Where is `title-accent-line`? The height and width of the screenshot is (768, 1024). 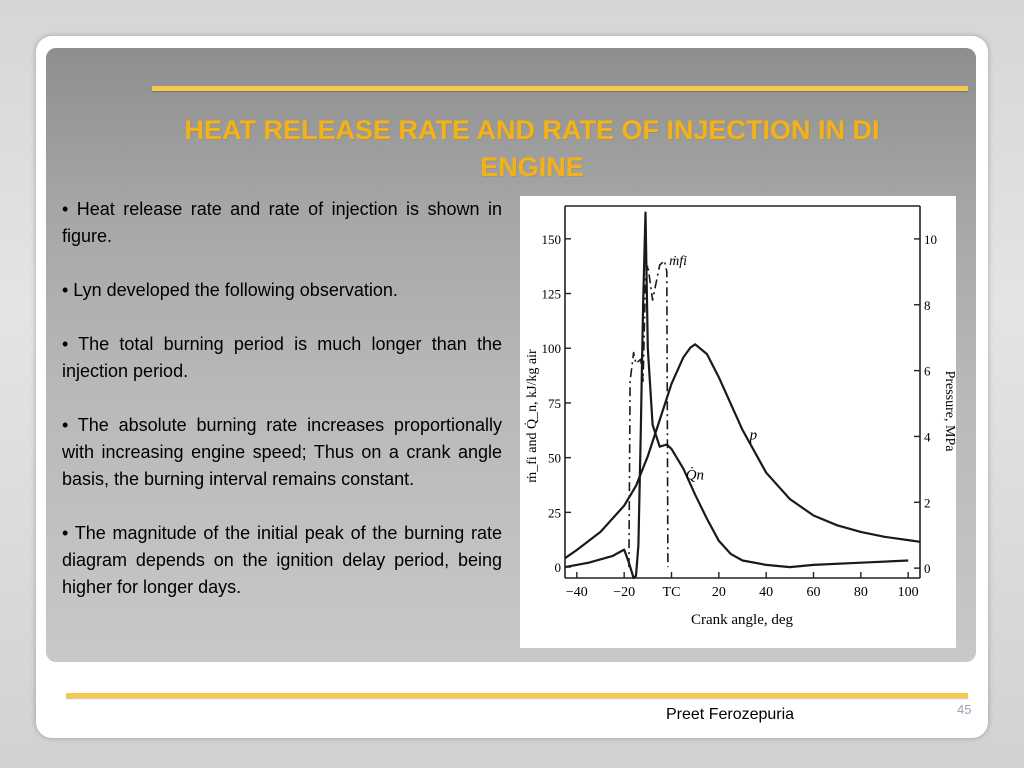
title-accent-line is located at coordinates (560, 88).